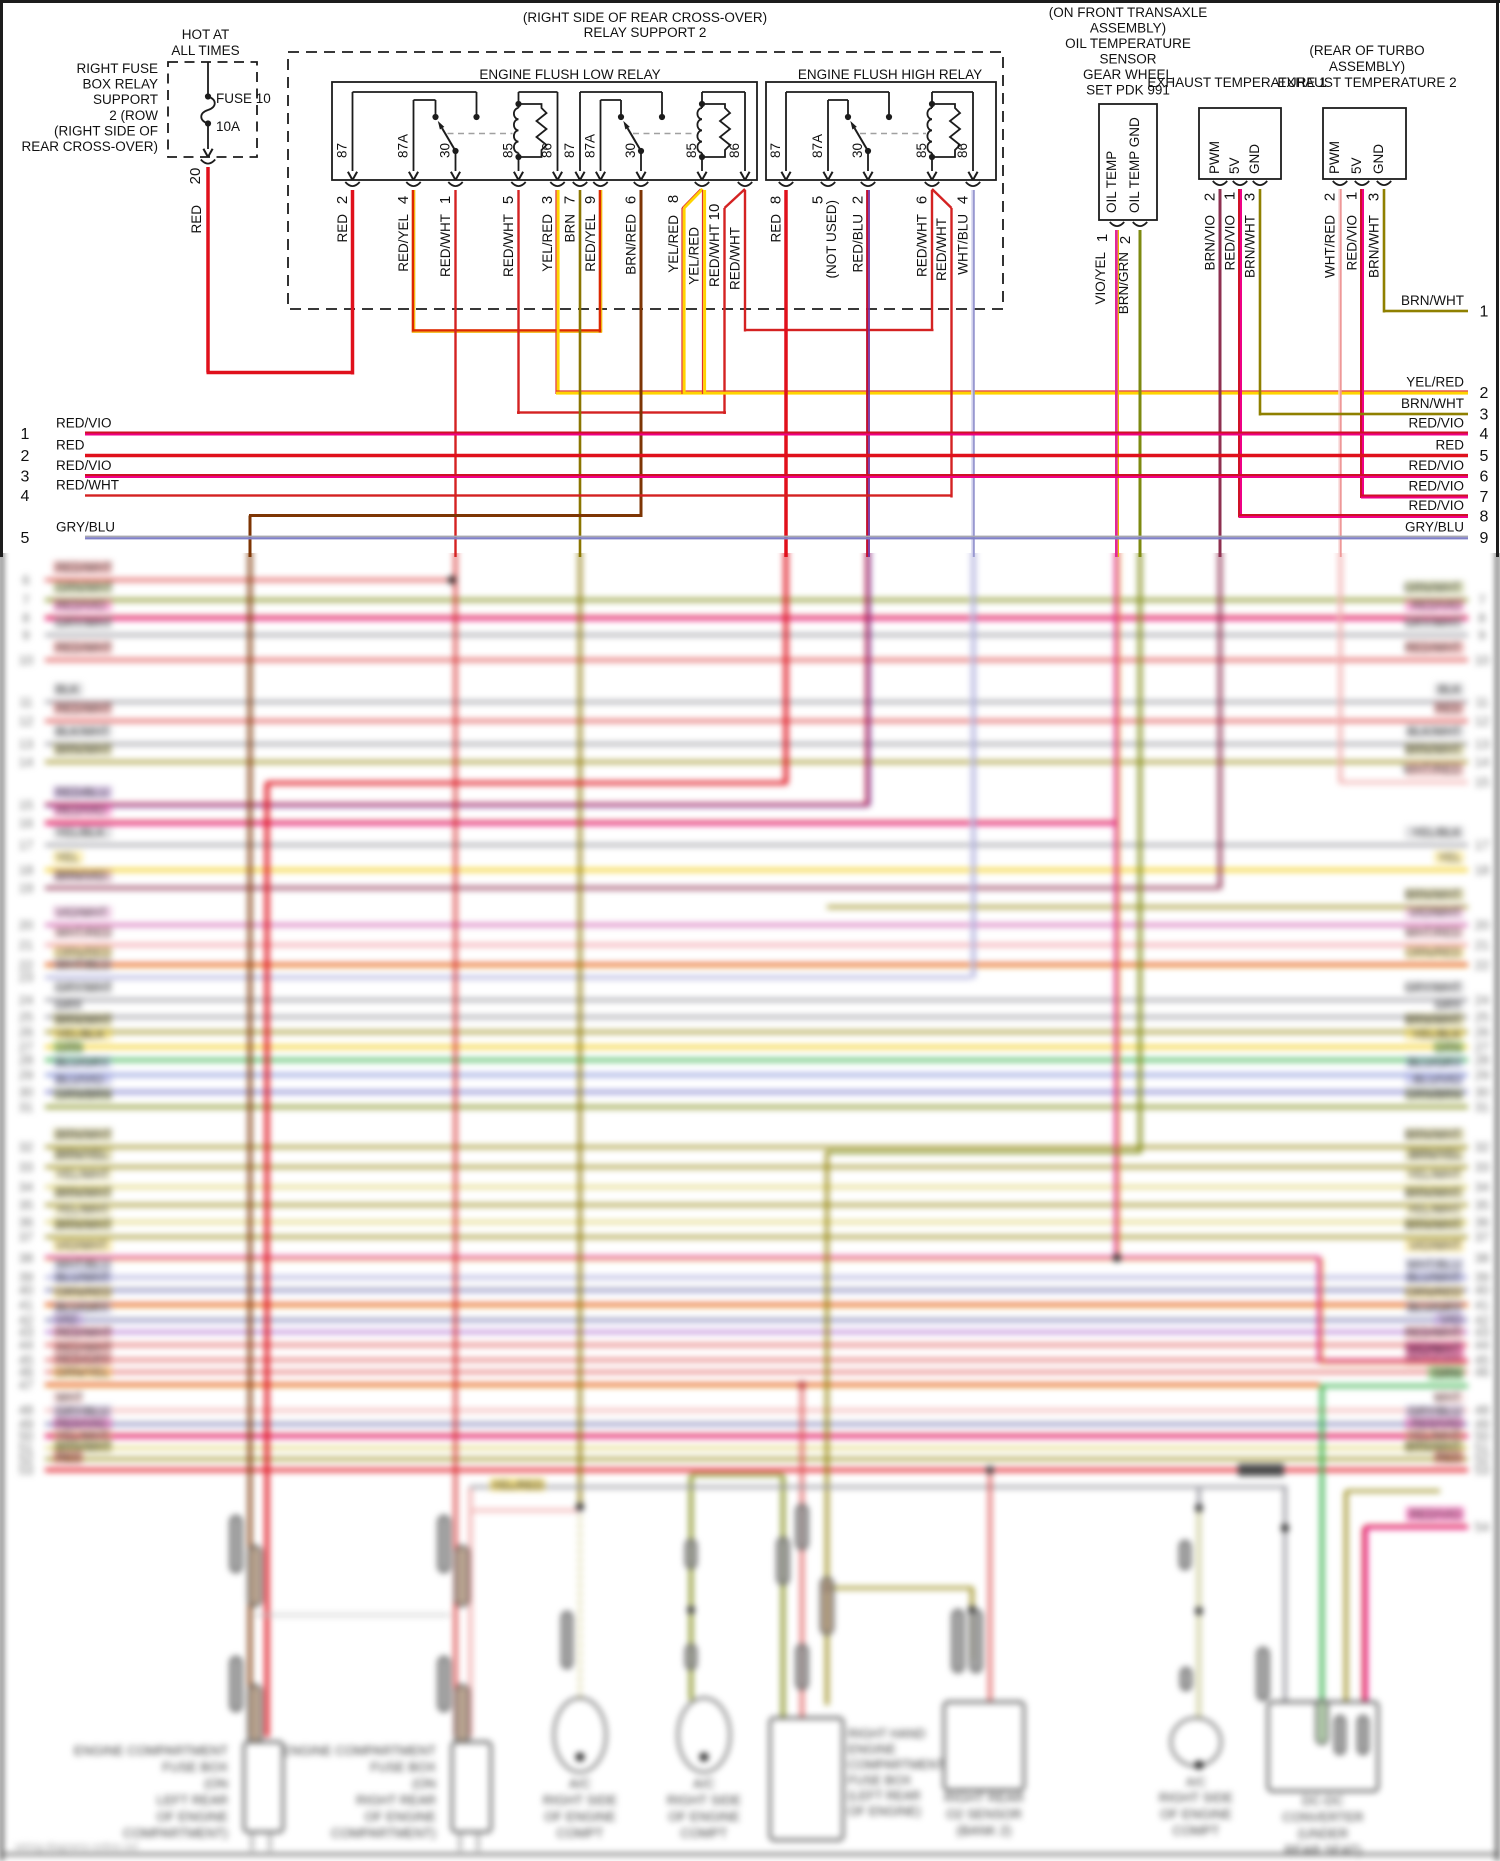 The height and width of the screenshot is (1861, 1500). I want to click on svg-text: BLU/GRY, so click(82, 1308).